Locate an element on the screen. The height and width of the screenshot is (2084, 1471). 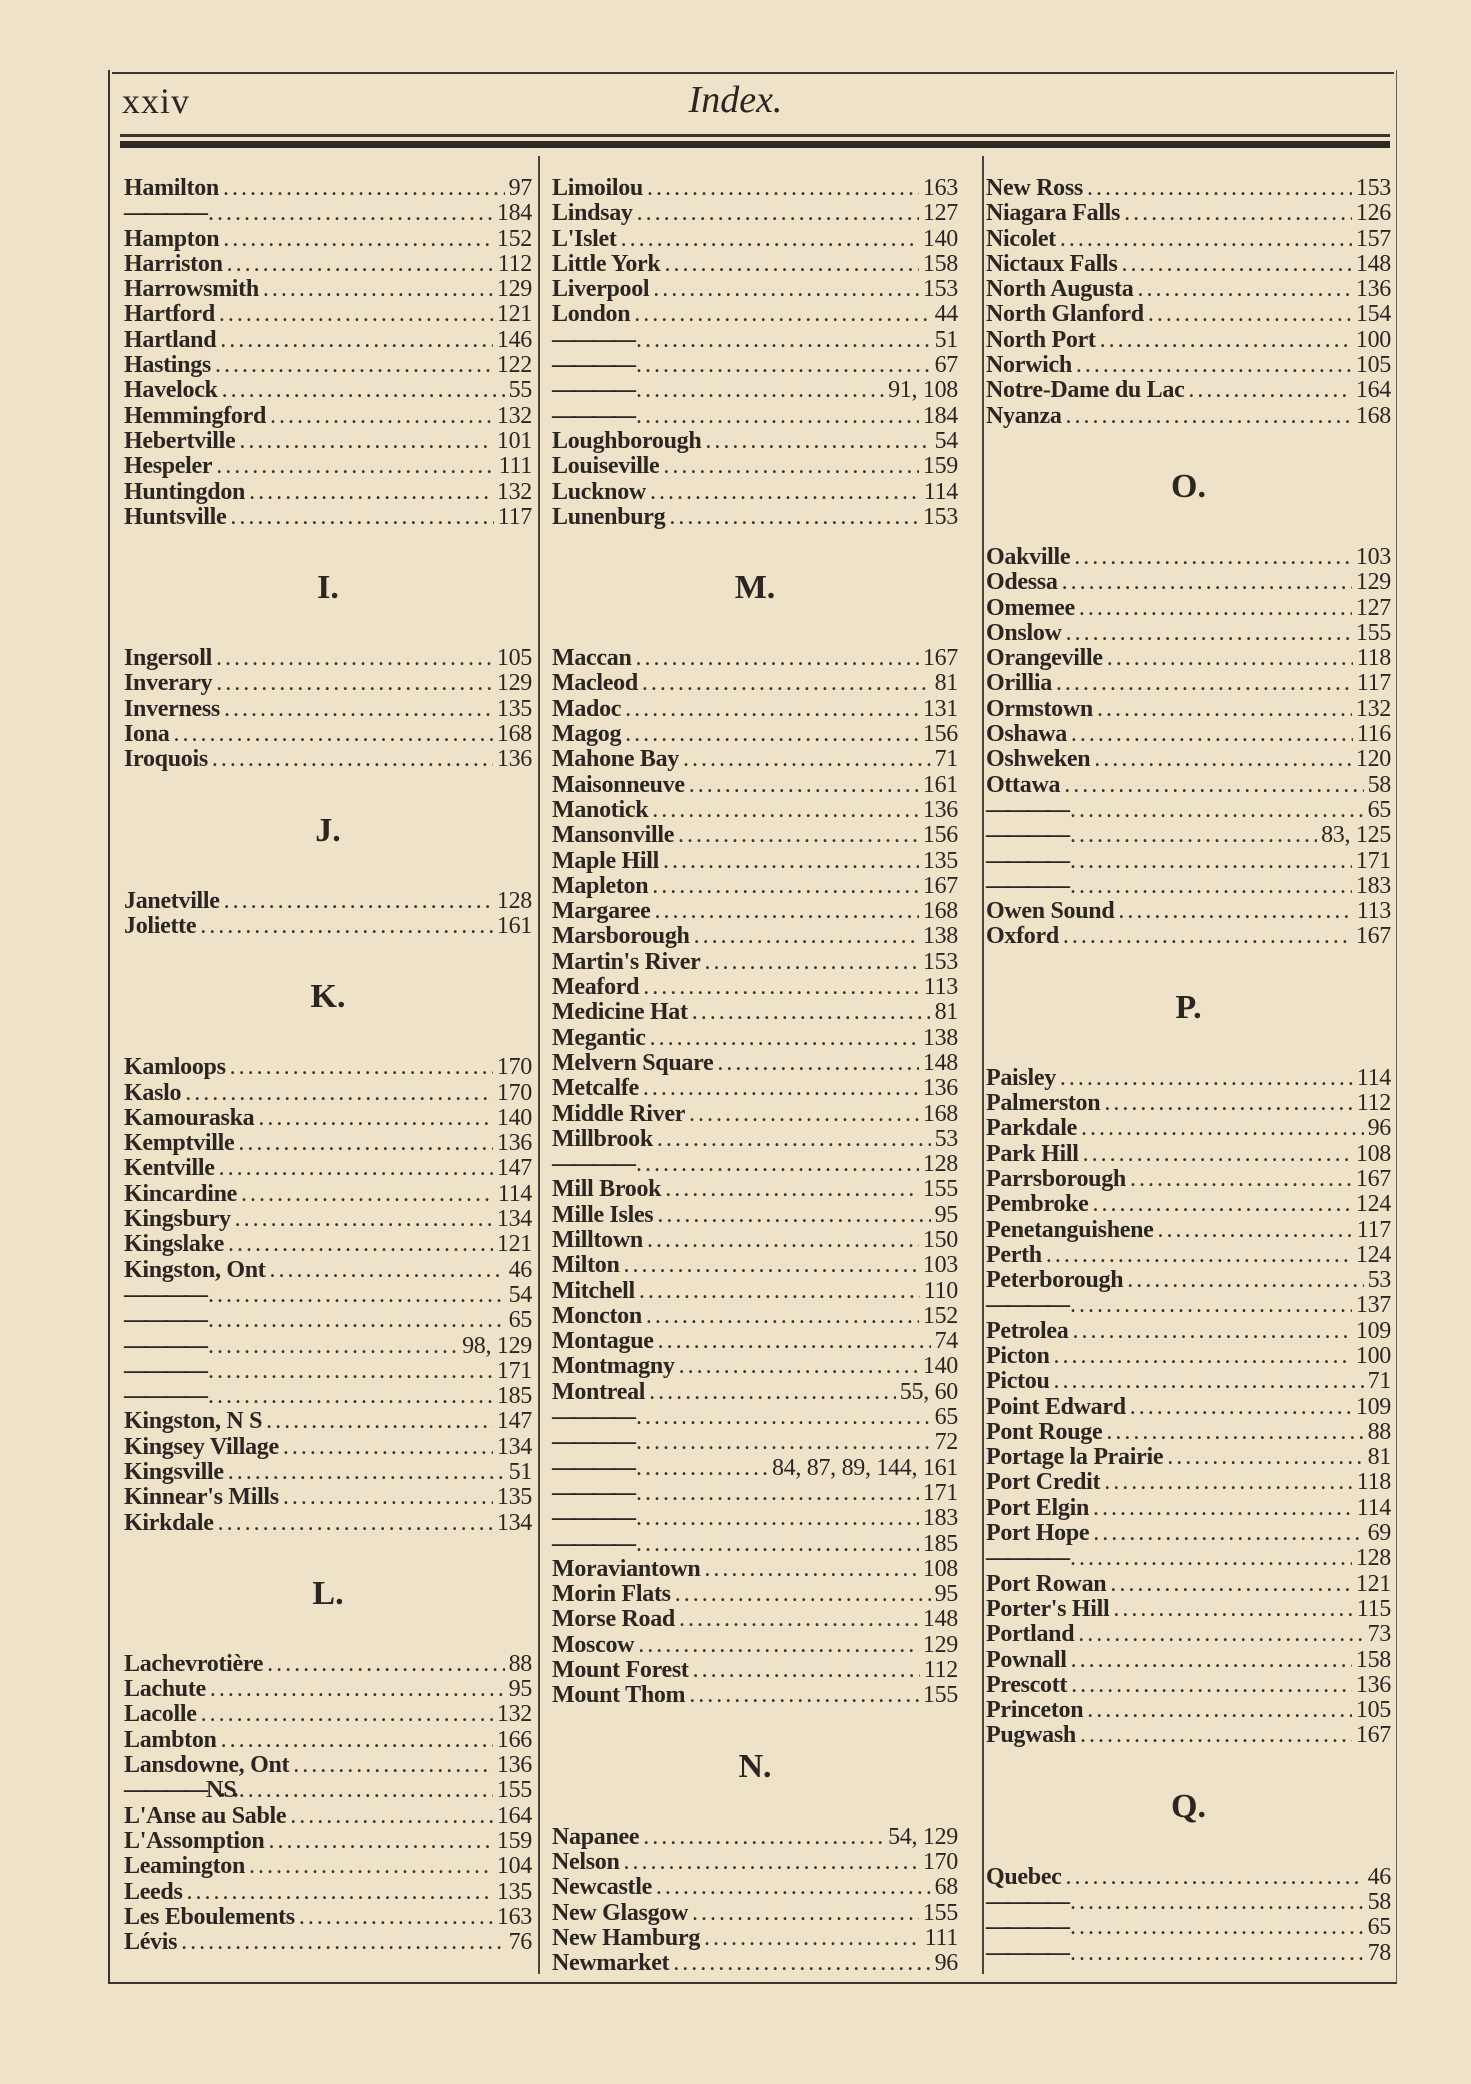
column-divider is located at coordinates (539, 1065).